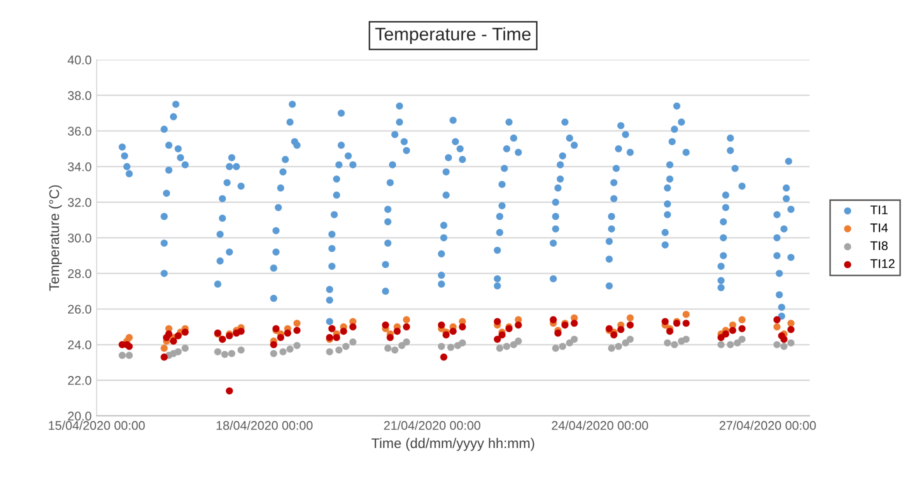 The image size is (920, 478). What do you see at coordinates (80, 238) in the screenshot?
I see `y-tick-label: 30.0` at bounding box center [80, 238].